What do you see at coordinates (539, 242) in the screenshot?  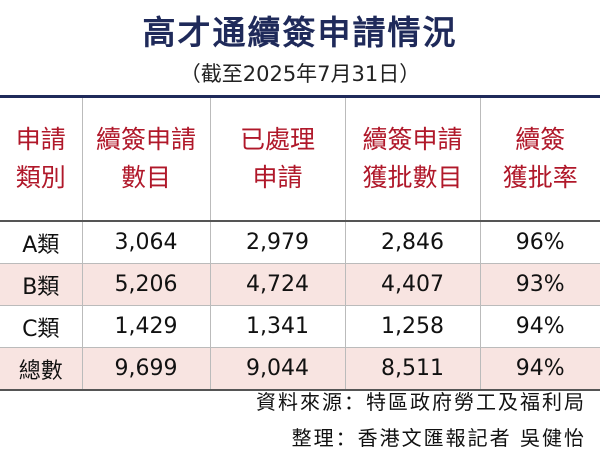 I see `table-cell: 96%` at bounding box center [539, 242].